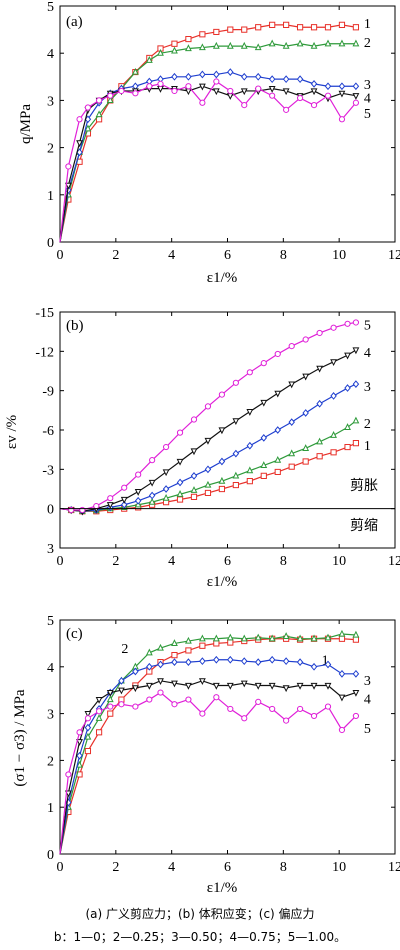 The image size is (400, 950). I want to click on x-axis-label-a: ε1/%, so click(222, 278).